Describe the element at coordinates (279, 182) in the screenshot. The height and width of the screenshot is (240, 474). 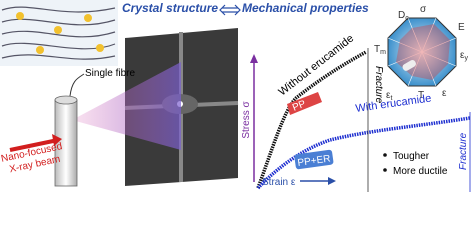
I see `x-axis-label: Strain ε` at that location.